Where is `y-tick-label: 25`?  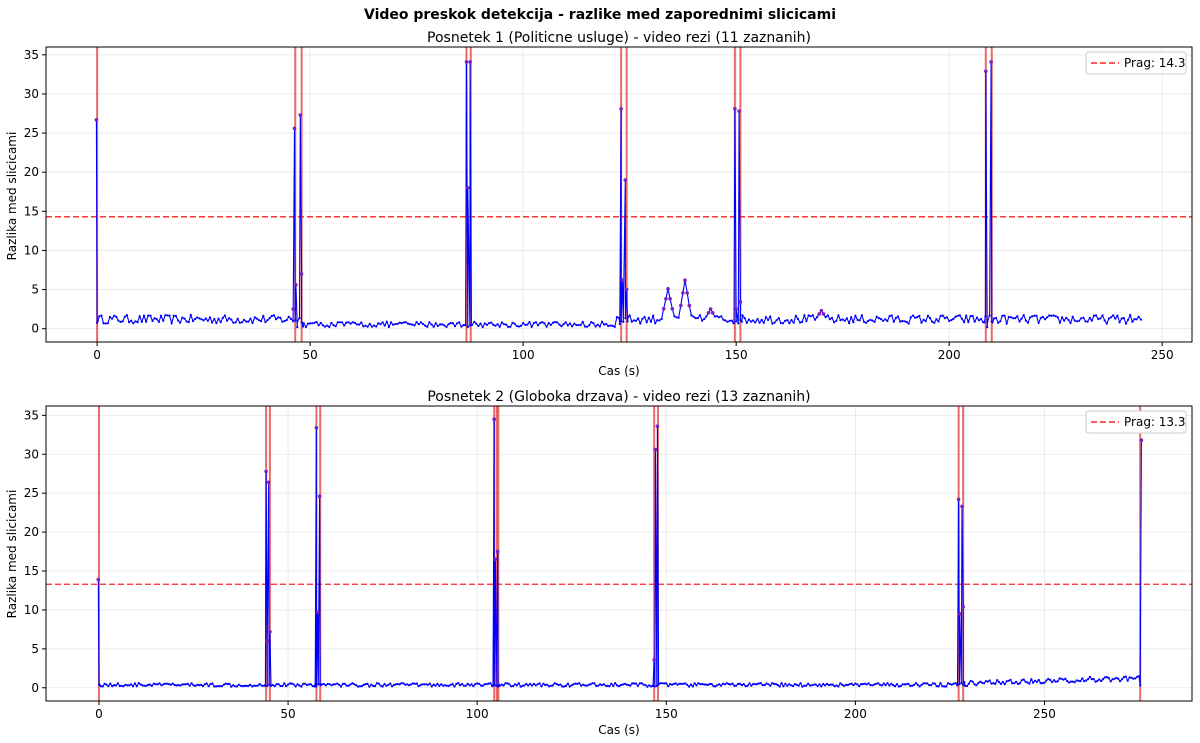 y-tick-label: 25 is located at coordinates (31, 133).